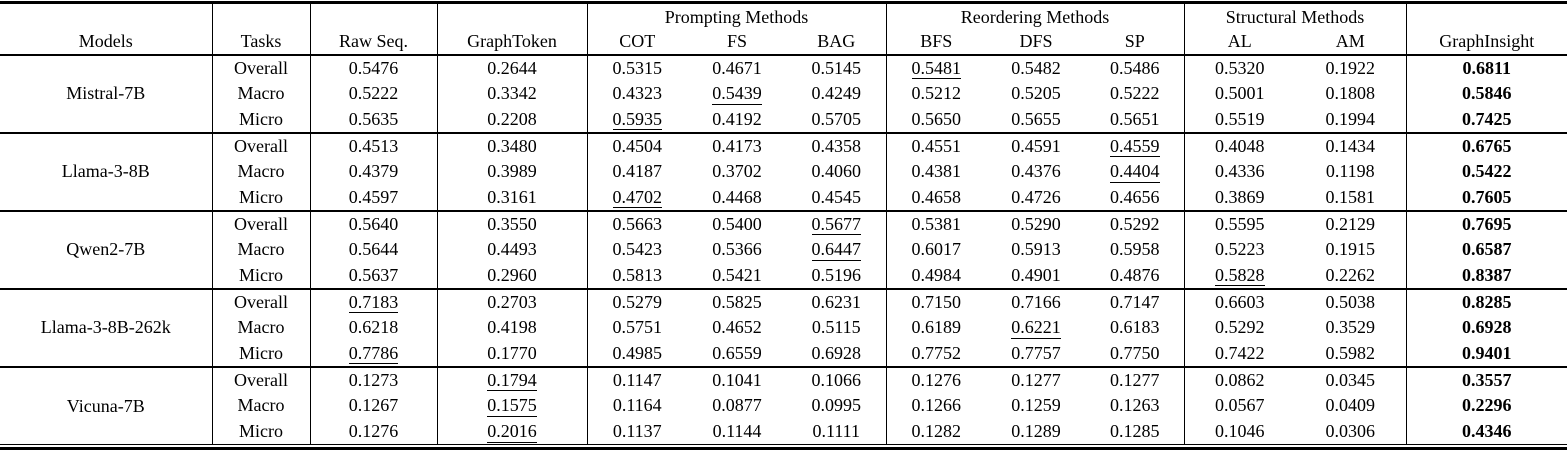 The width and height of the screenshot is (1567, 471). Describe the element at coordinates (1036, 405) in the screenshot. I see `value-cell-dfs: 0.1259` at that location.